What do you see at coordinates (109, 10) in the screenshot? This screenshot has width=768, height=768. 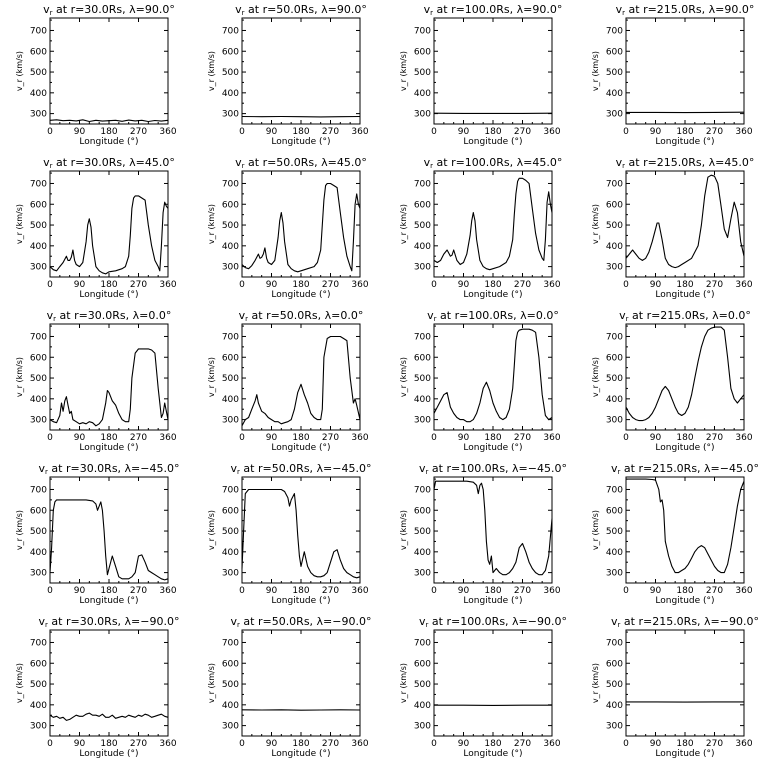 I see `panel-title: vr at r=30.0Rs, λ=90.0°` at bounding box center [109, 10].